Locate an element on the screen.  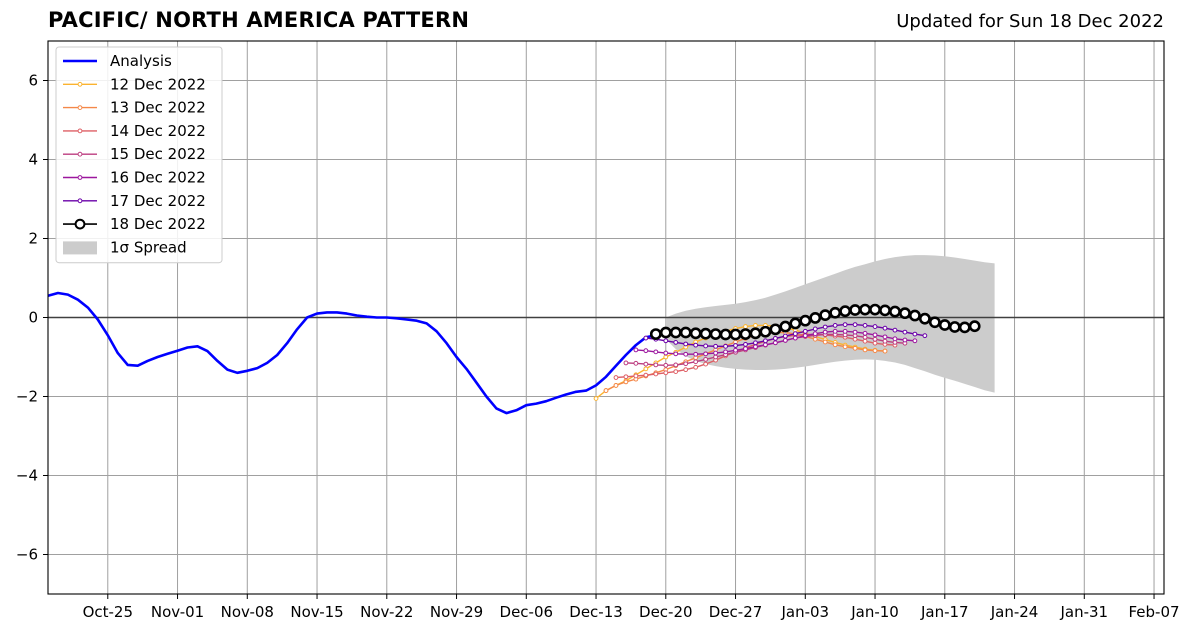
legend-item: 13 Dec 2022 is located at coordinates (134, 108).